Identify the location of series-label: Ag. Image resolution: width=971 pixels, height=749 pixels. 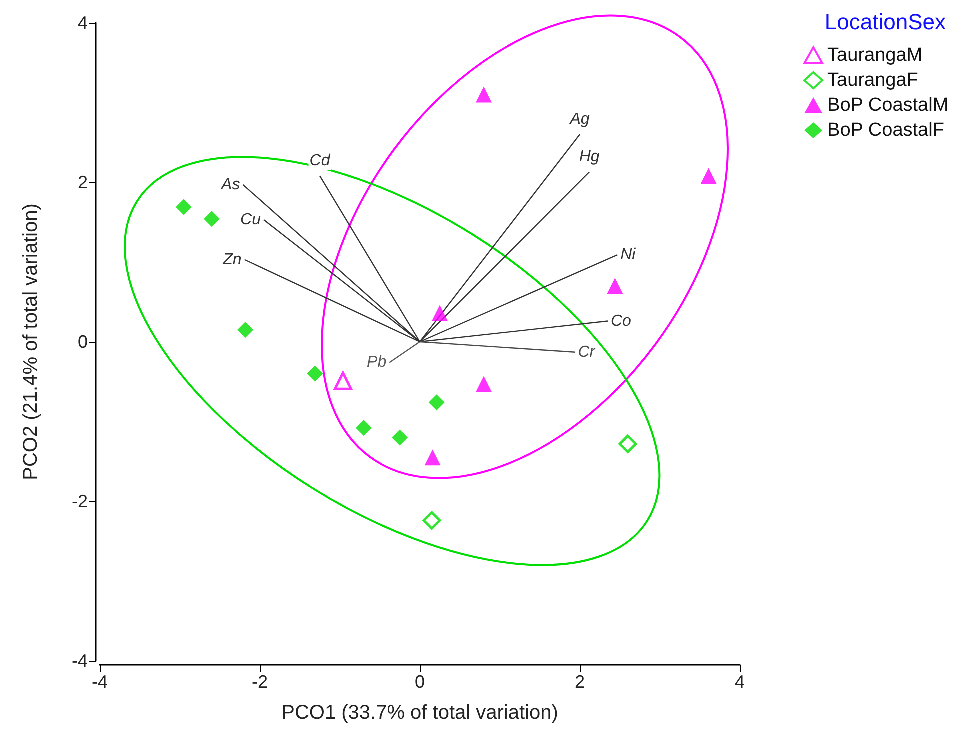
(579, 119).